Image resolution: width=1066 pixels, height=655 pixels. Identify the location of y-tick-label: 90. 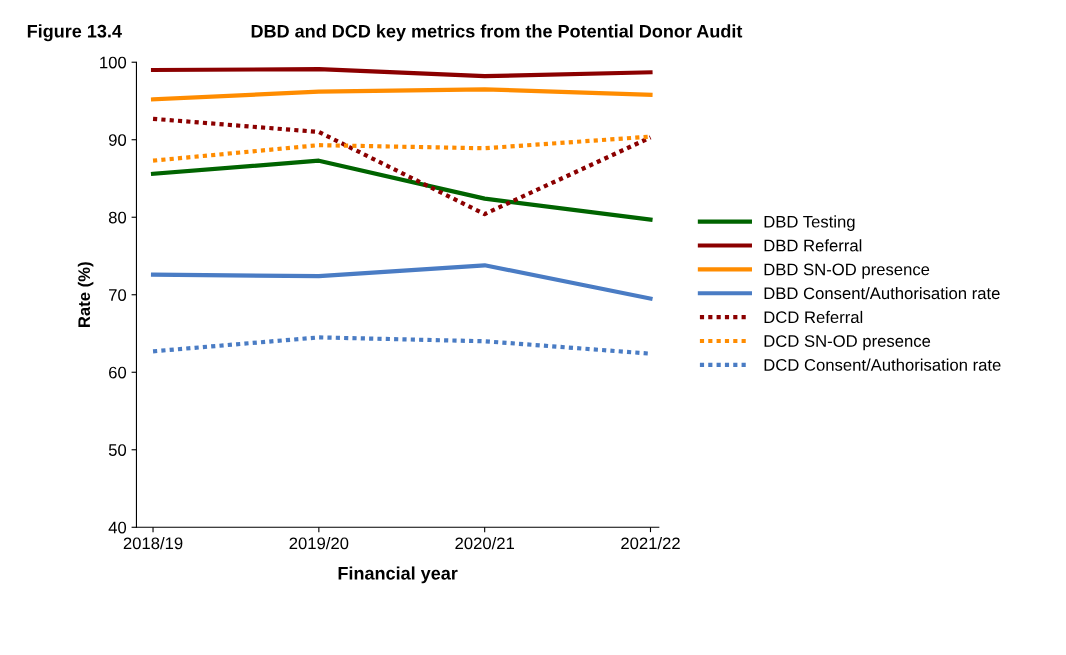
(117, 140).